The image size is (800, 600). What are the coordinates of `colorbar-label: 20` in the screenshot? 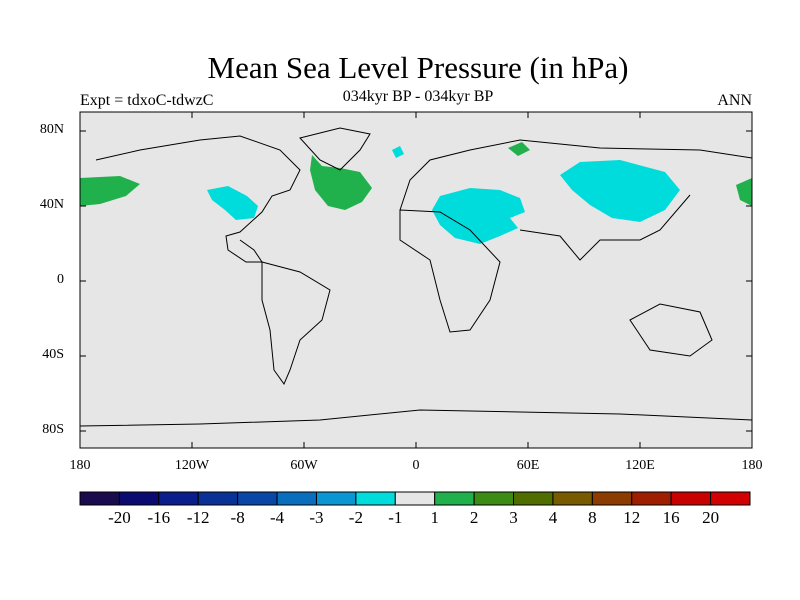 It's located at (711, 517).